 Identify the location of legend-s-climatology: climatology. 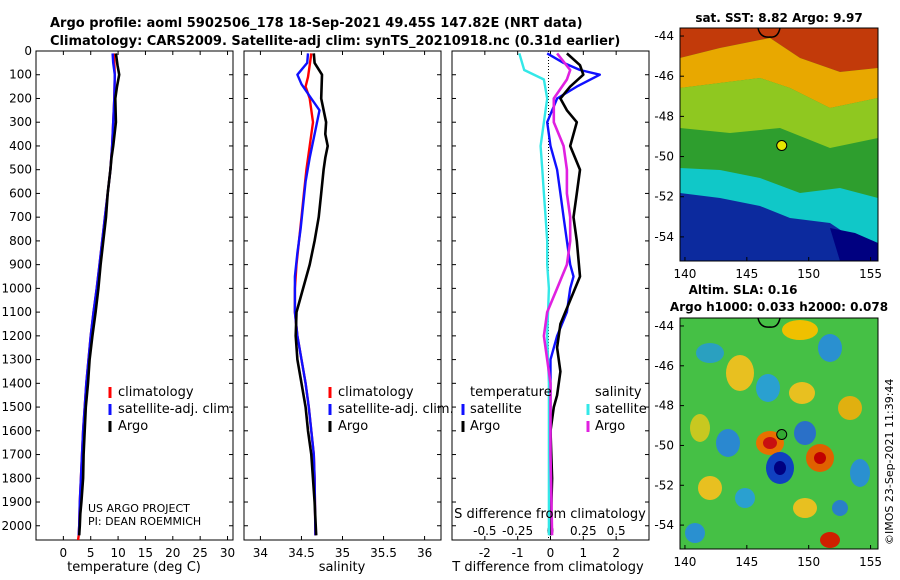
(376, 392).